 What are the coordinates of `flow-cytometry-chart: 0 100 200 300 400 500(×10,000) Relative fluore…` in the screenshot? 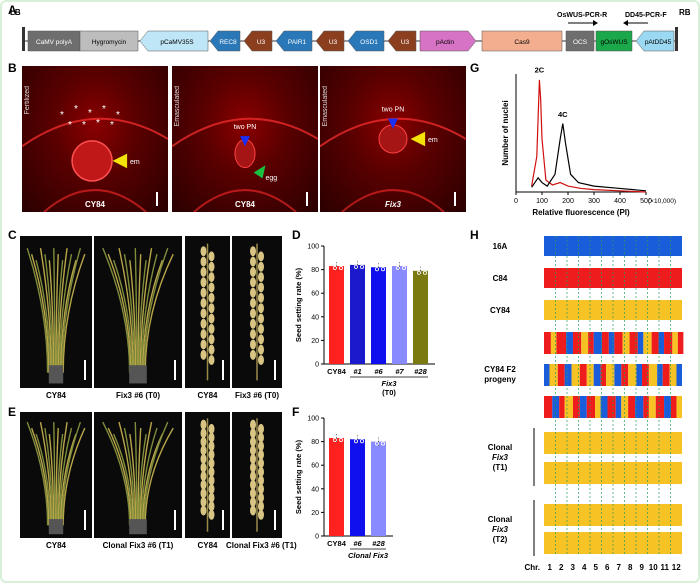 It's located at (588, 141).